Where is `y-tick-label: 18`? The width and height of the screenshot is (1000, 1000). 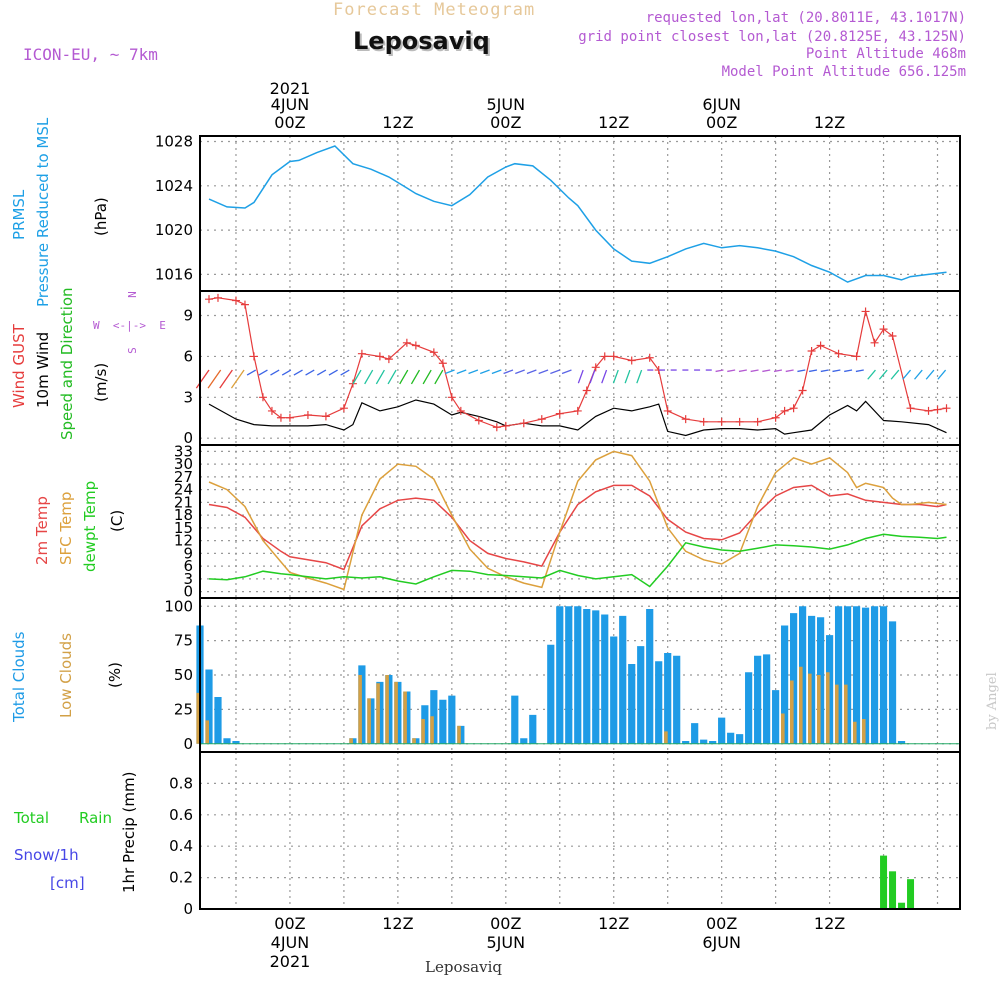
y-tick-label: 18 is located at coordinates (183, 515).